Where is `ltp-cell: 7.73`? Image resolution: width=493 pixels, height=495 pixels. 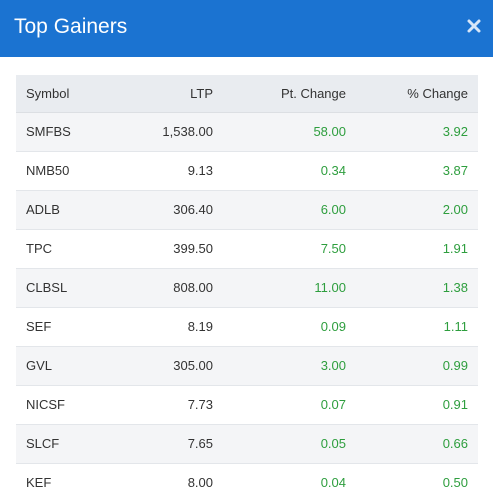 ltp-cell: 7.73 is located at coordinates (178, 405).